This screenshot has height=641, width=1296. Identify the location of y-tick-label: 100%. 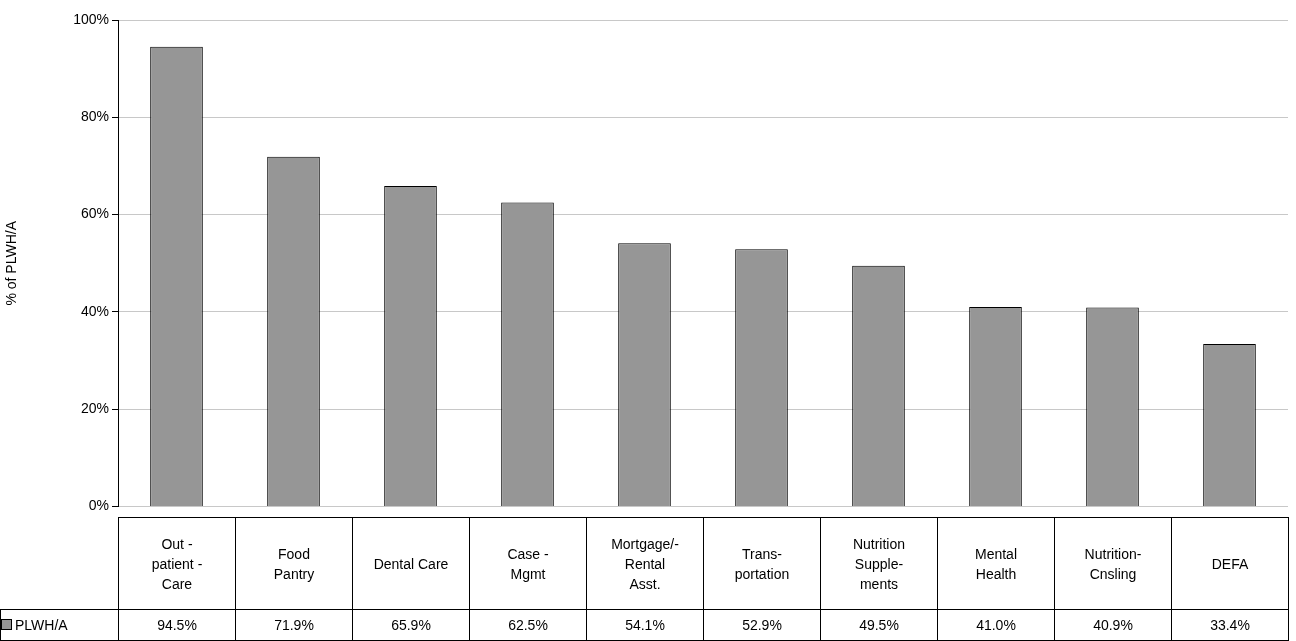
(91, 18).